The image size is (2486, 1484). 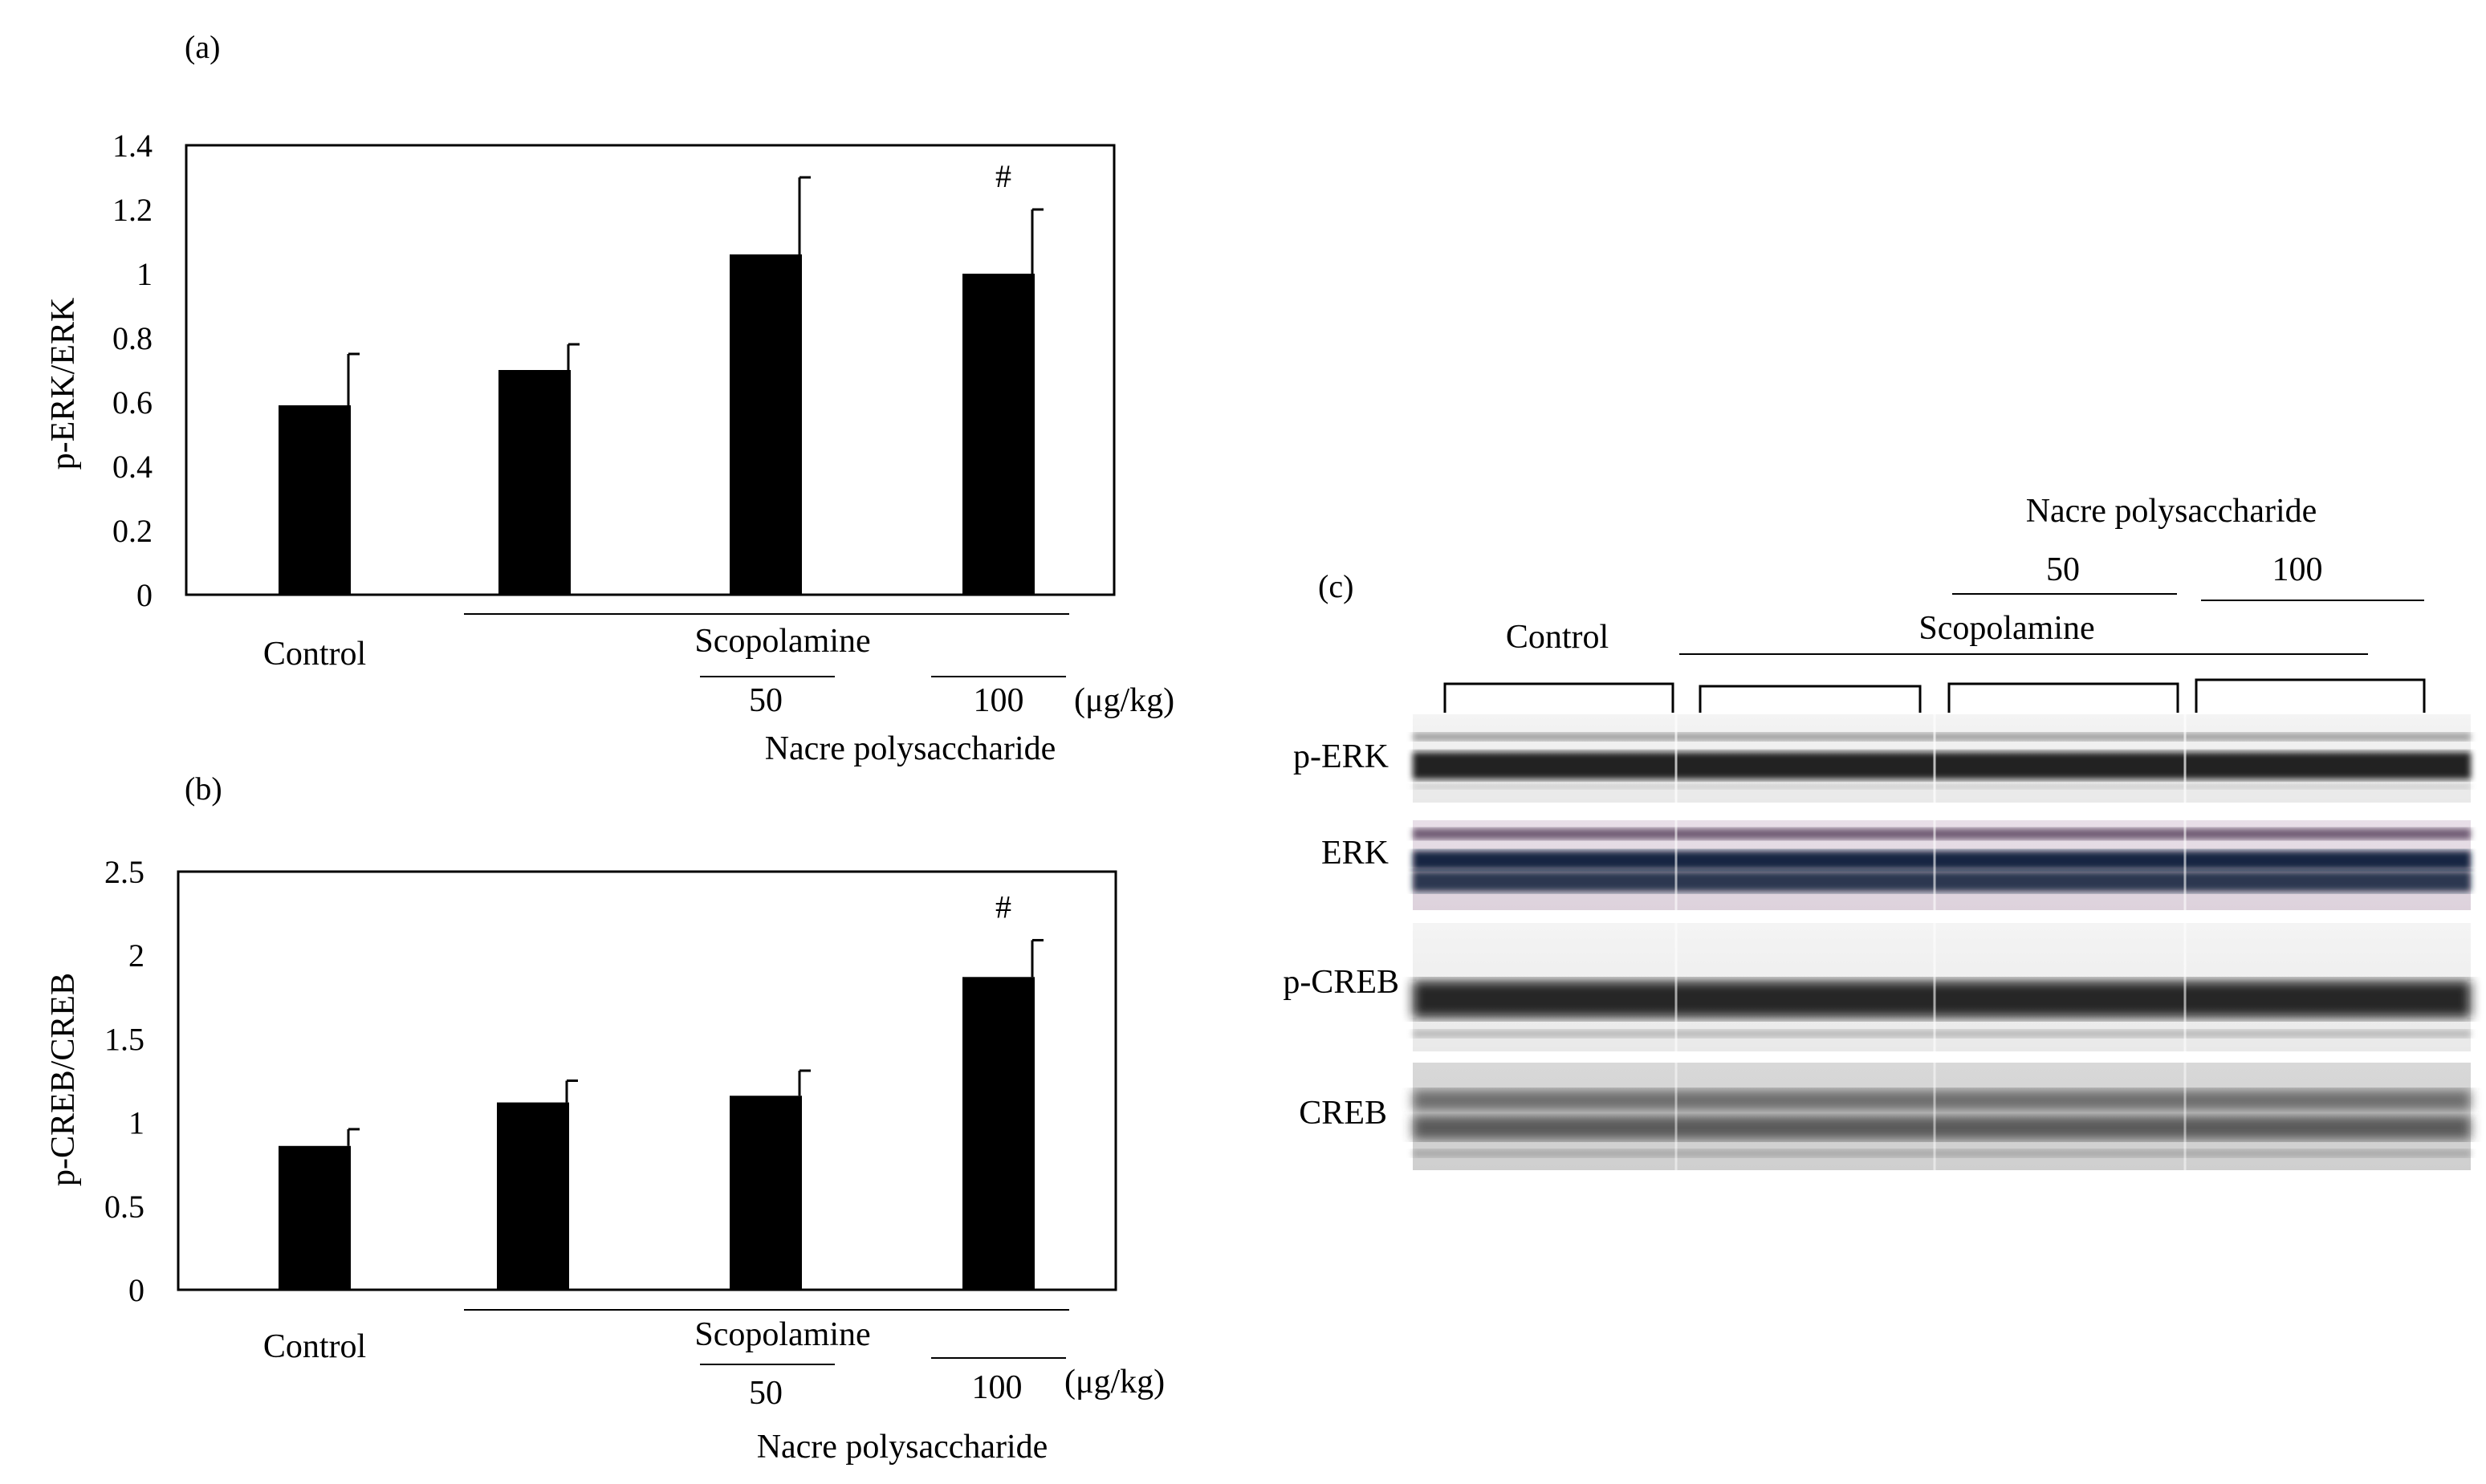 What do you see at coordinates (1343, 1113) in the screenshot?
I see `blot-row-label-creb: CREB` at bounding box center [1343, 1113].